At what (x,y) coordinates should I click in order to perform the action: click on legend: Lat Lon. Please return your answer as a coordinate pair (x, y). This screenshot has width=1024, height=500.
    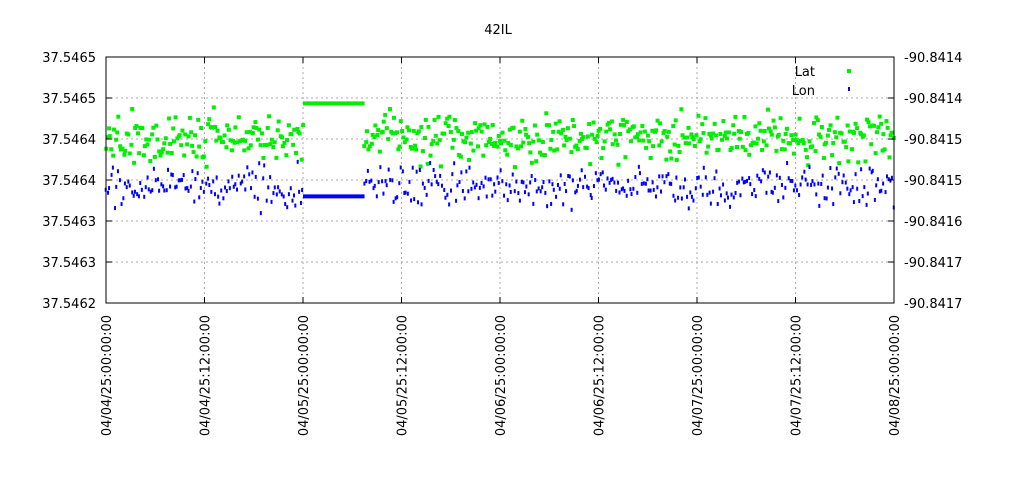
    Looking at the image, I should click on (821, 82).